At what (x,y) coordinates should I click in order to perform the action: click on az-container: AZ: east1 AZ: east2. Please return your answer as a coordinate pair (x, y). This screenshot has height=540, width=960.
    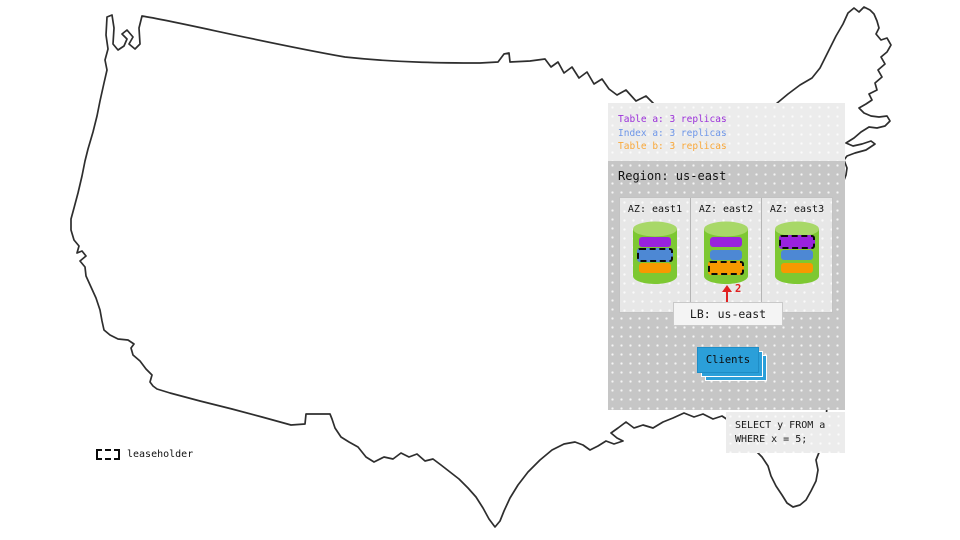
    Looking at the image, I should click on (726, 255).